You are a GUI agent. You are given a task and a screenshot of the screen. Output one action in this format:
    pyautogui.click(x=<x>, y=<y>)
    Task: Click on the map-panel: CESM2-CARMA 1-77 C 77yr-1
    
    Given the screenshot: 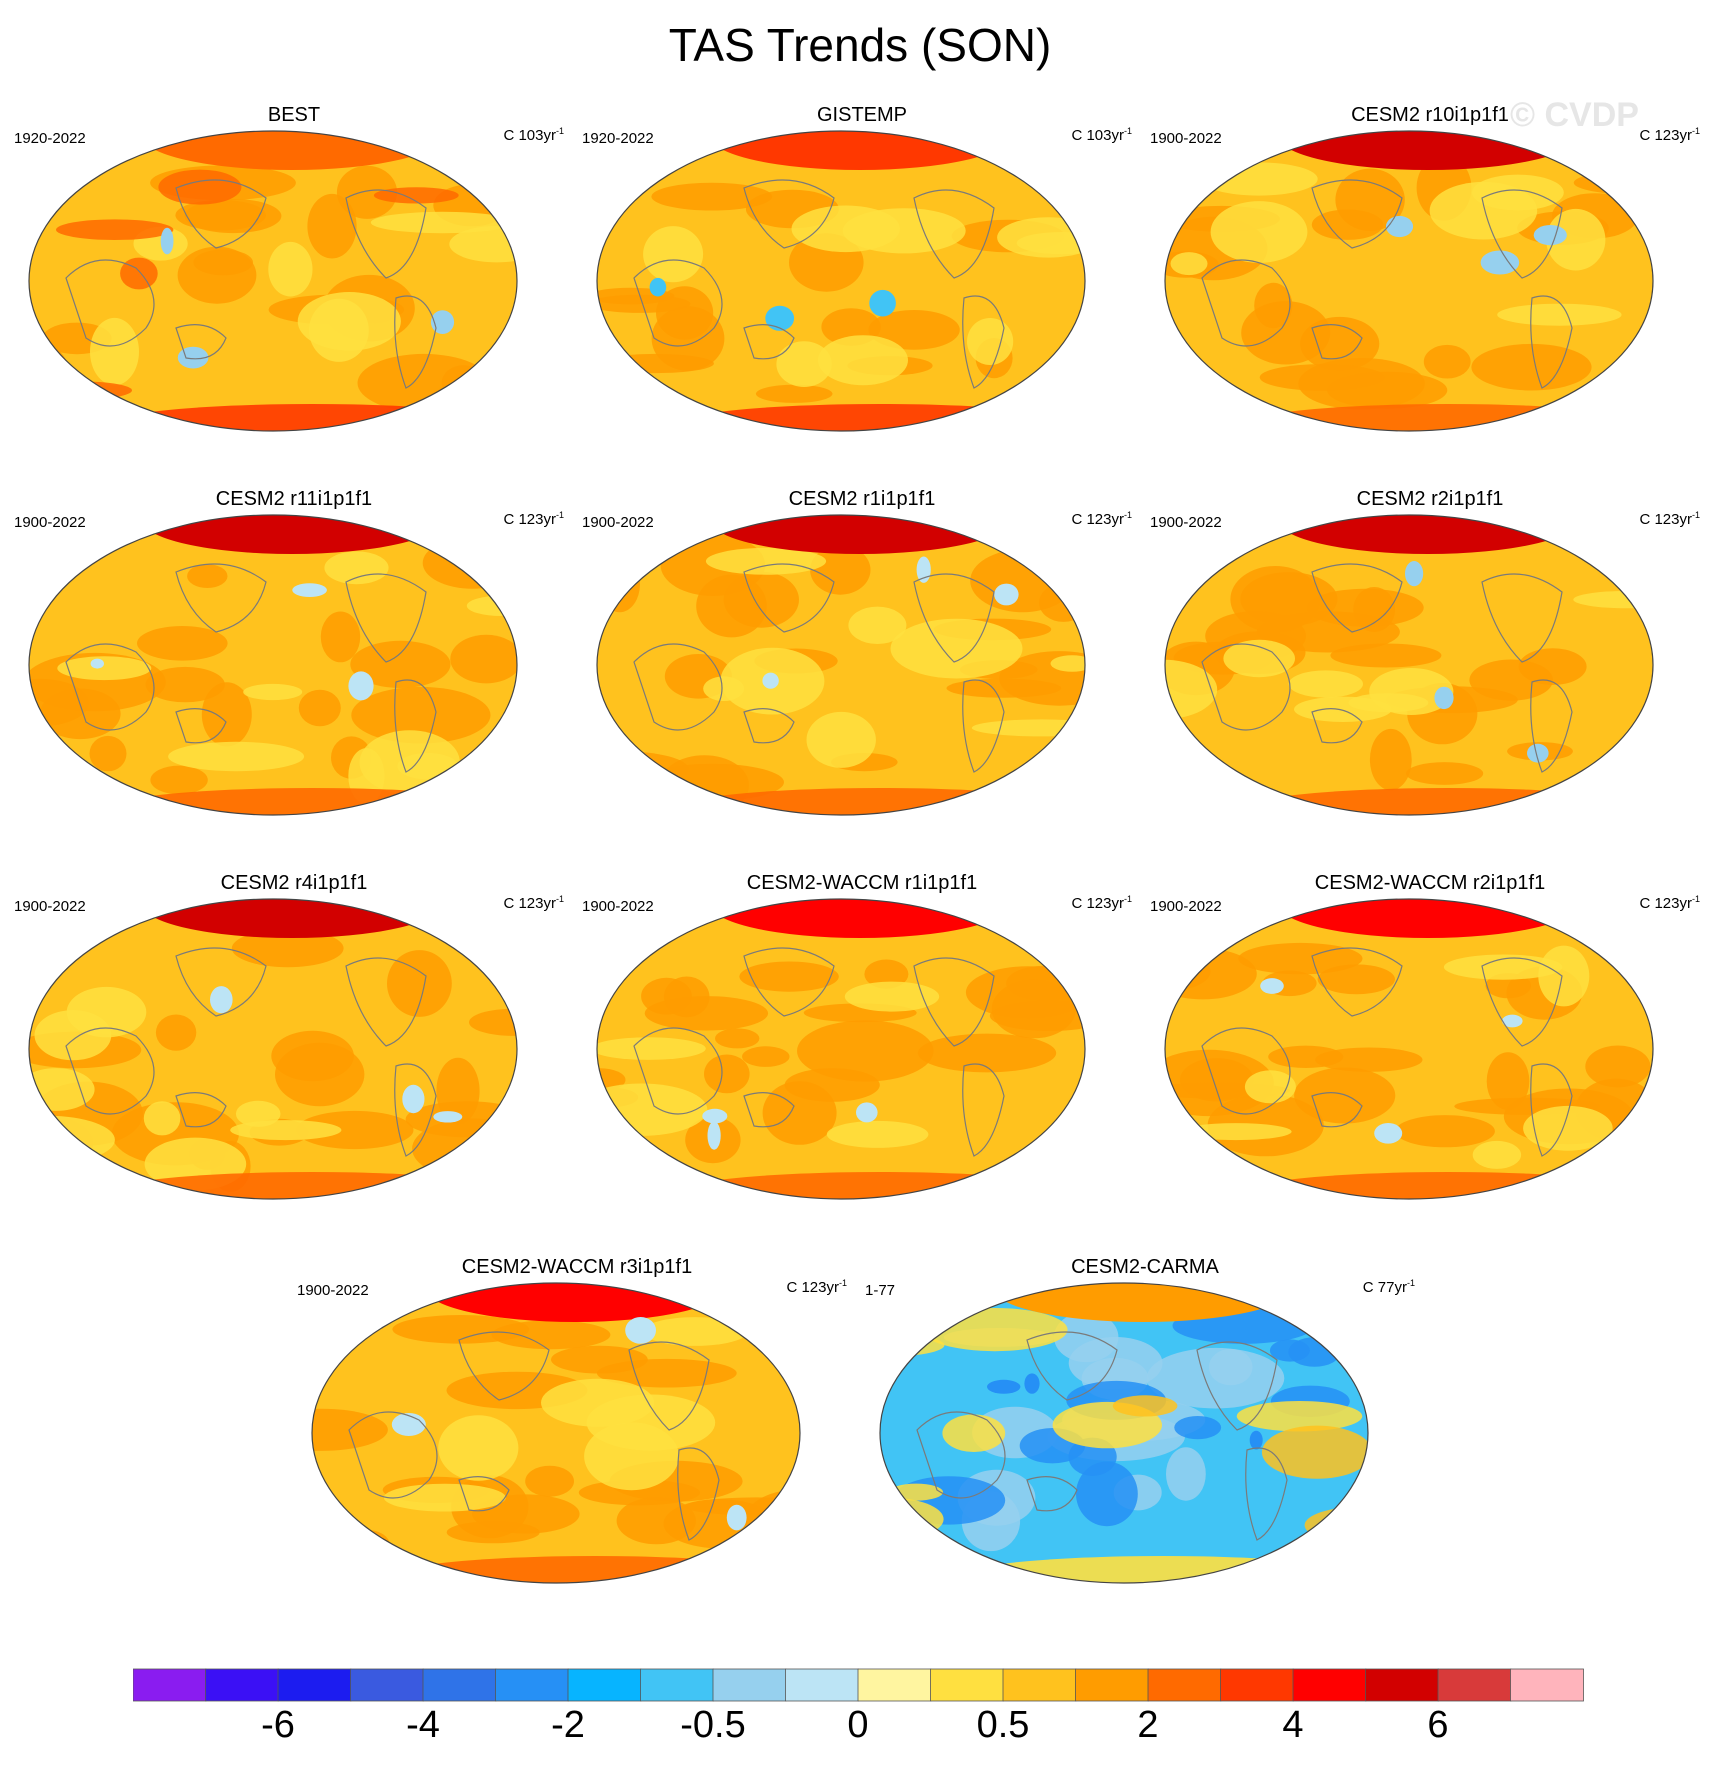 What is the action you would take?
    pyautogui.click(x=1145, y=1446)
    